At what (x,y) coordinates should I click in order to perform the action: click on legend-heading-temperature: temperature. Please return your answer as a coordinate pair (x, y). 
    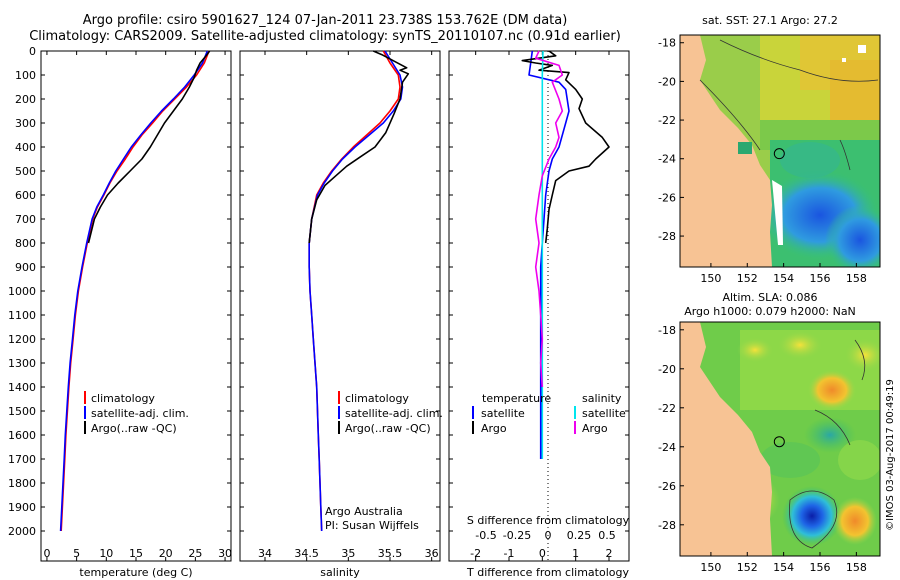
    Looking at the image, I should click on (516, 398).